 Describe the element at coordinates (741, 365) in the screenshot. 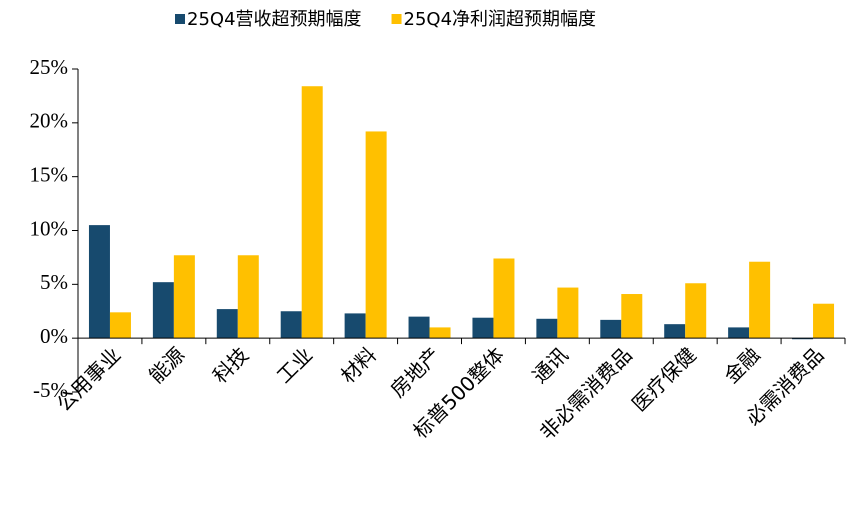

I see `x-tick-label: 金融` at that location.